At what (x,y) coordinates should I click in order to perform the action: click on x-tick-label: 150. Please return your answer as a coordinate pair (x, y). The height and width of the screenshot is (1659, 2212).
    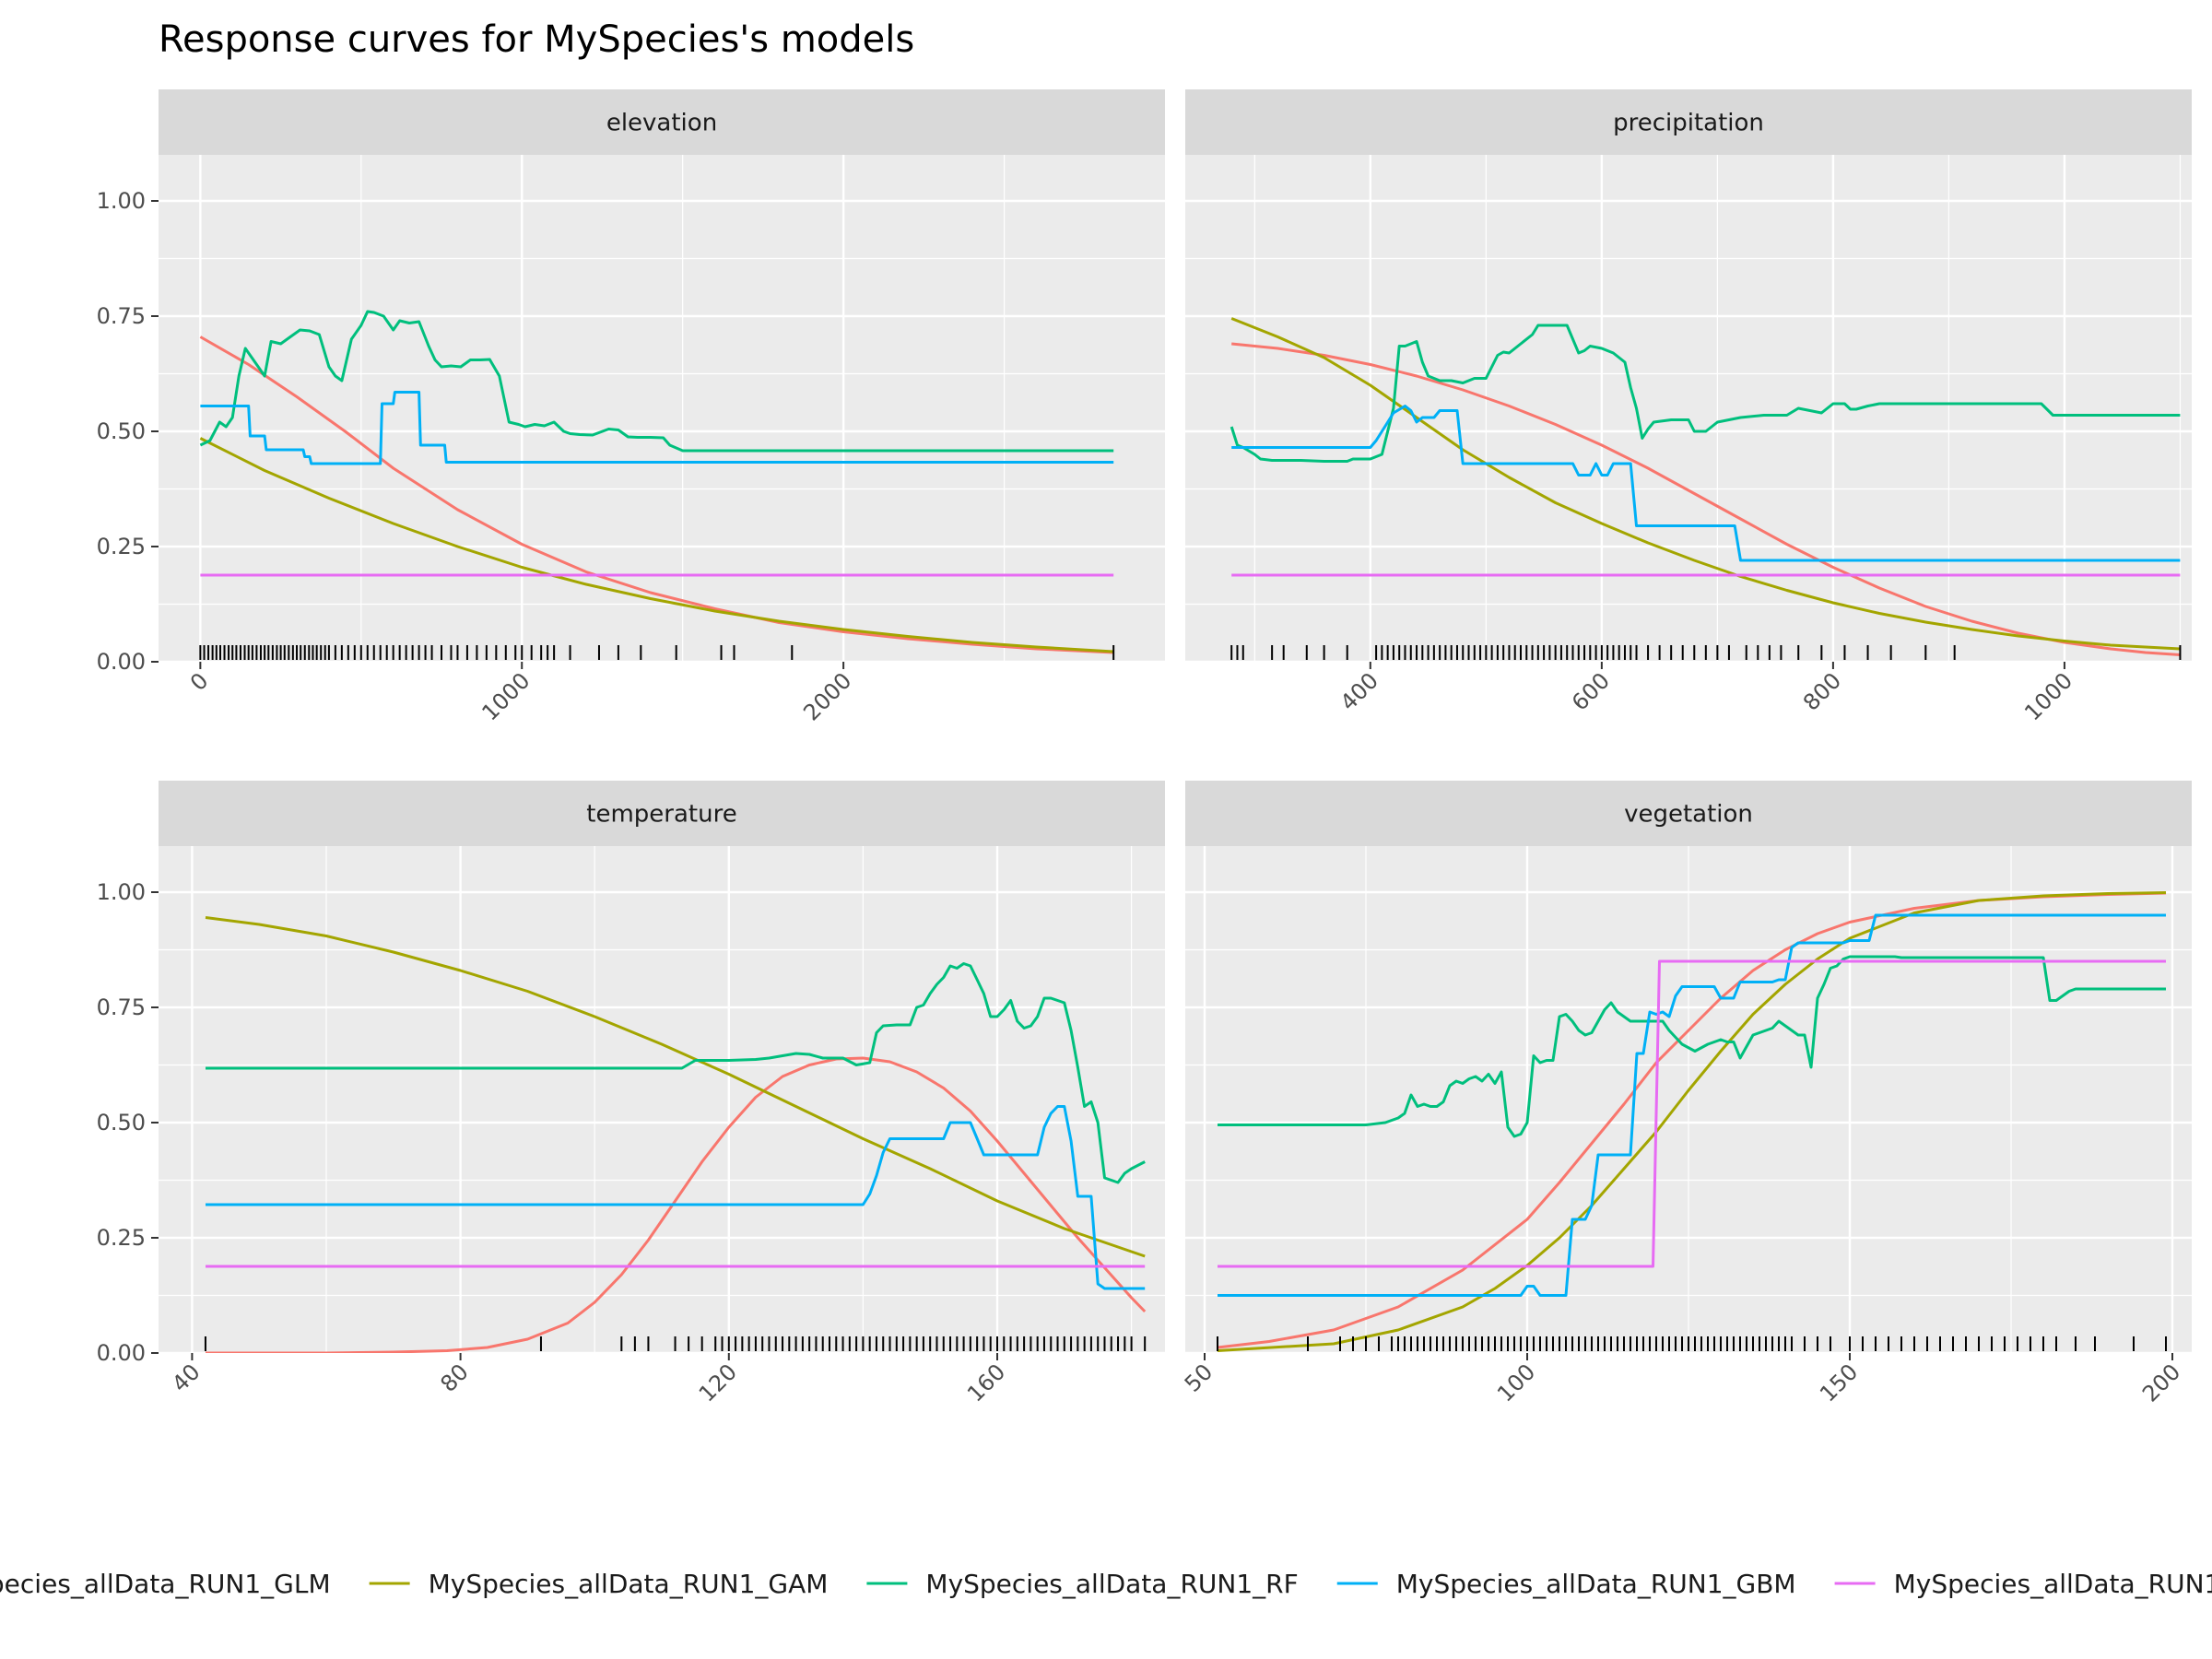
    Looking at the image, I should click on (1839, 1382).